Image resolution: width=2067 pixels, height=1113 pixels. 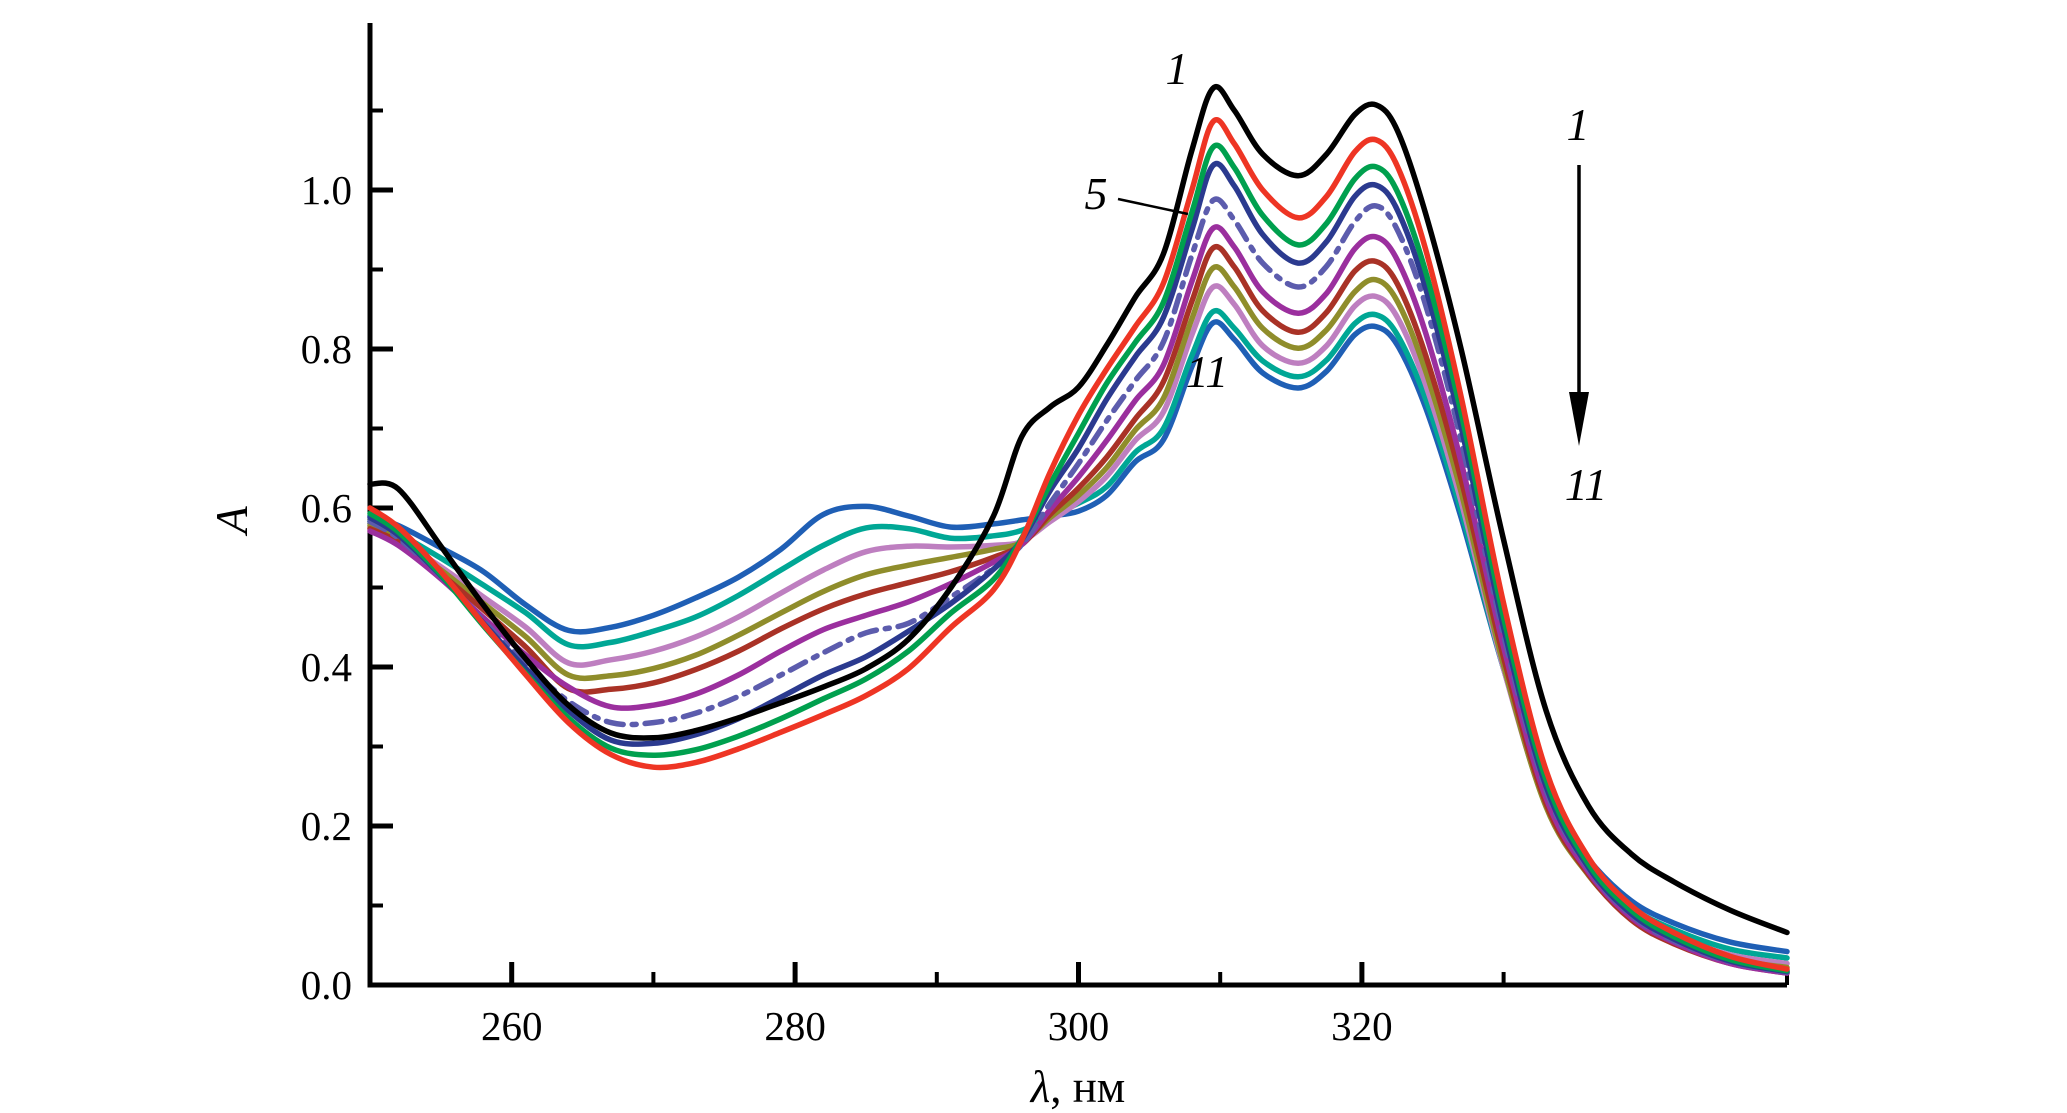 I want to click on y-tick-label-0.6: 0.6, so click(x=326, y=508).